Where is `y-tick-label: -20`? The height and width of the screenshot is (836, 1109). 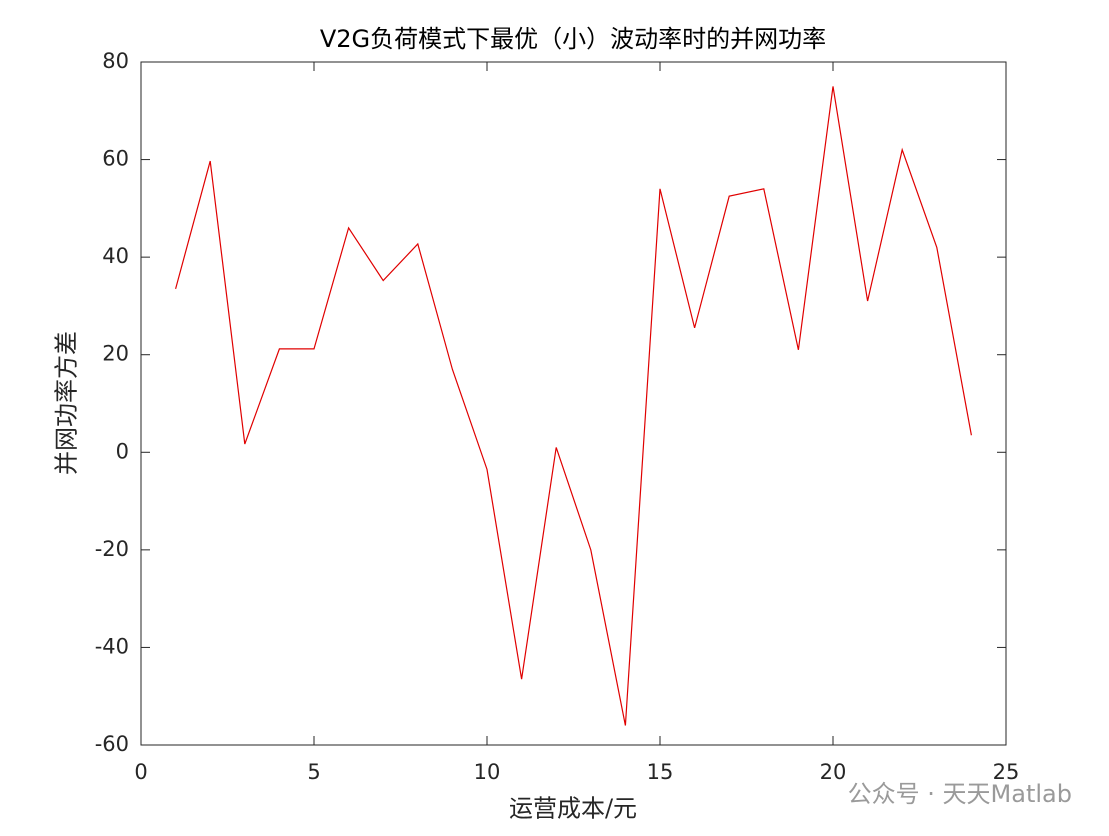
y-tick-label: -20 is located at coordinates (112, 549).